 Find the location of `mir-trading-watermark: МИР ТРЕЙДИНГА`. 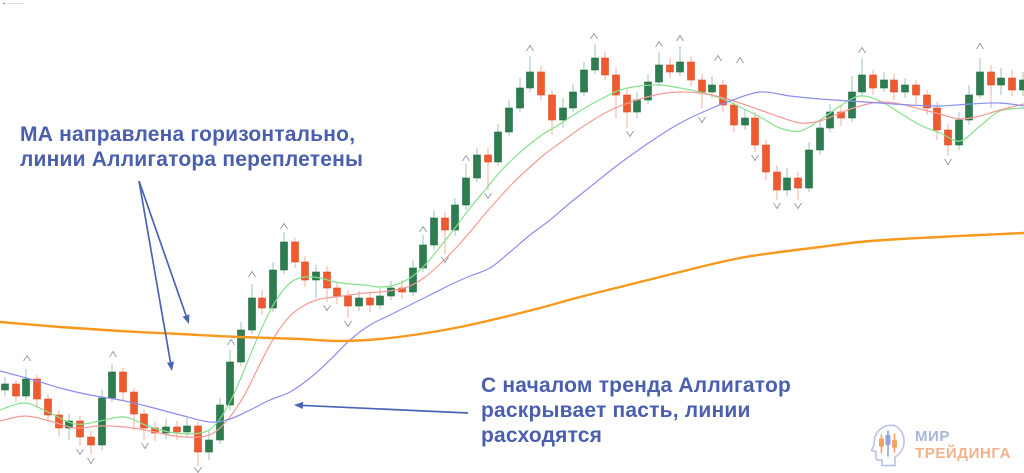

mir-trading-watermark: МИР ТРЕЙДИНГА is located at coordinates (939, 445).